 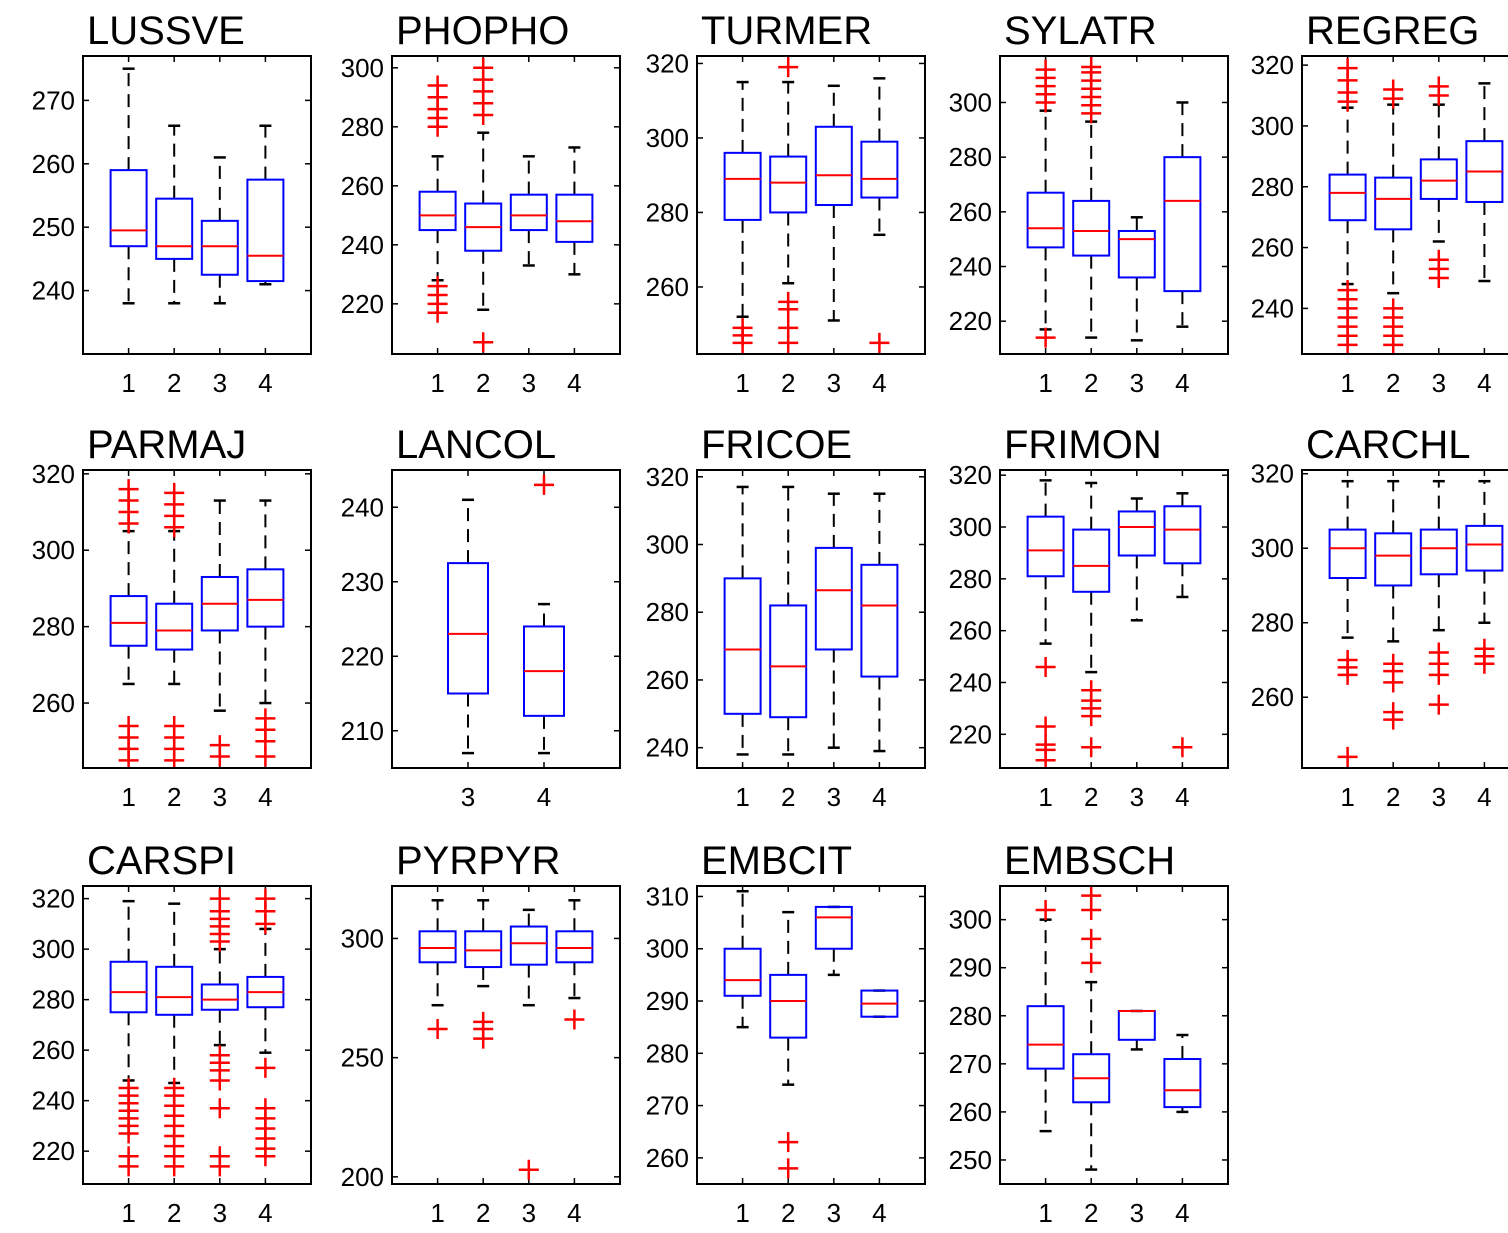 What do you see at coordinates (161, 861) in the screenshot?
I see `subplot-title: CARSPI` at bounding box center [161, 861].